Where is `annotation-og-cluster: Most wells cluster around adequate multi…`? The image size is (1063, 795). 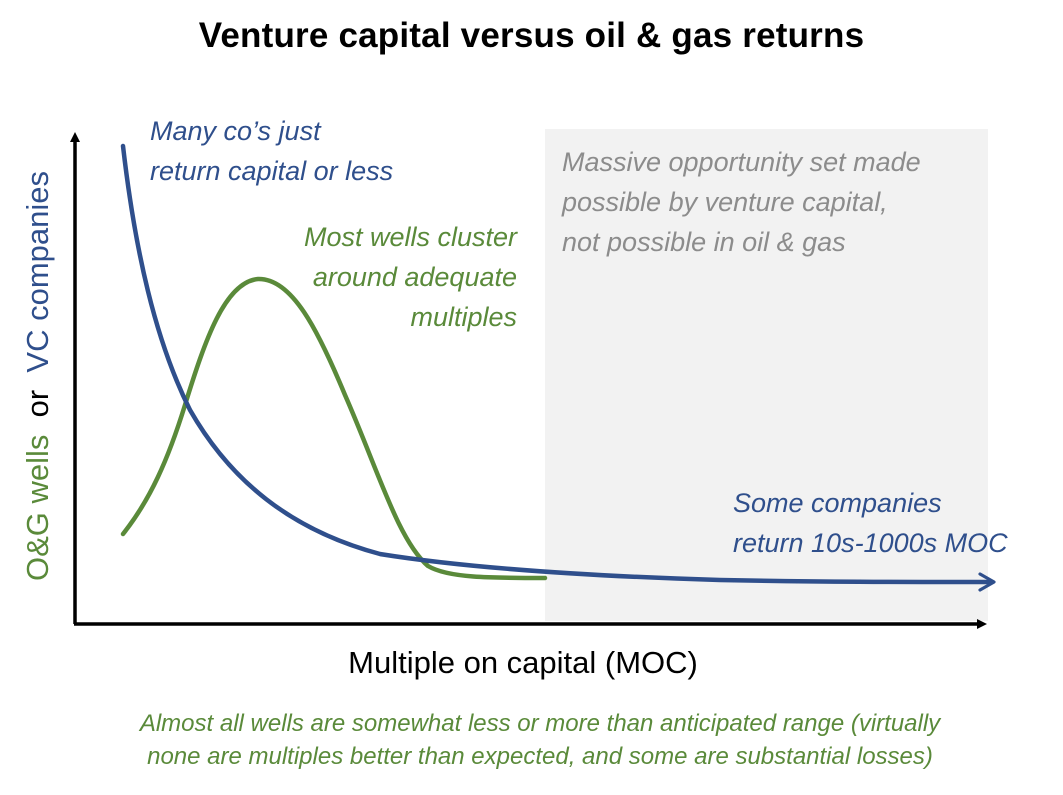
annotation-og-cluster: Most wells cluster around adequate multi… is located at coordinates (378, 277).